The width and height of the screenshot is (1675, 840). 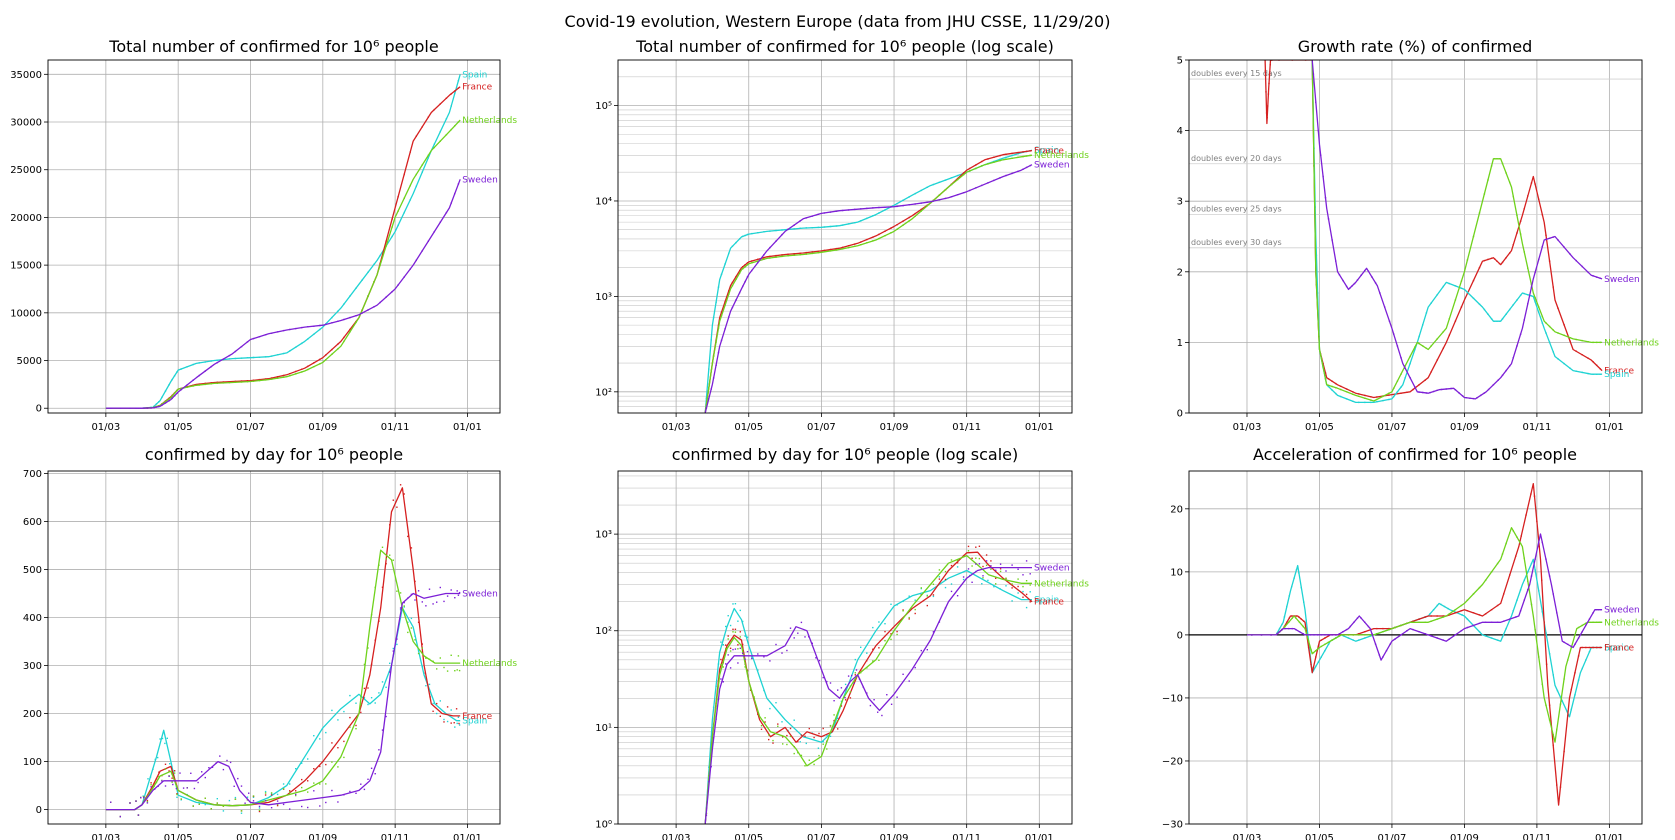 I want to click on series-label-spain: Spain, so click(x=1616, y=375).